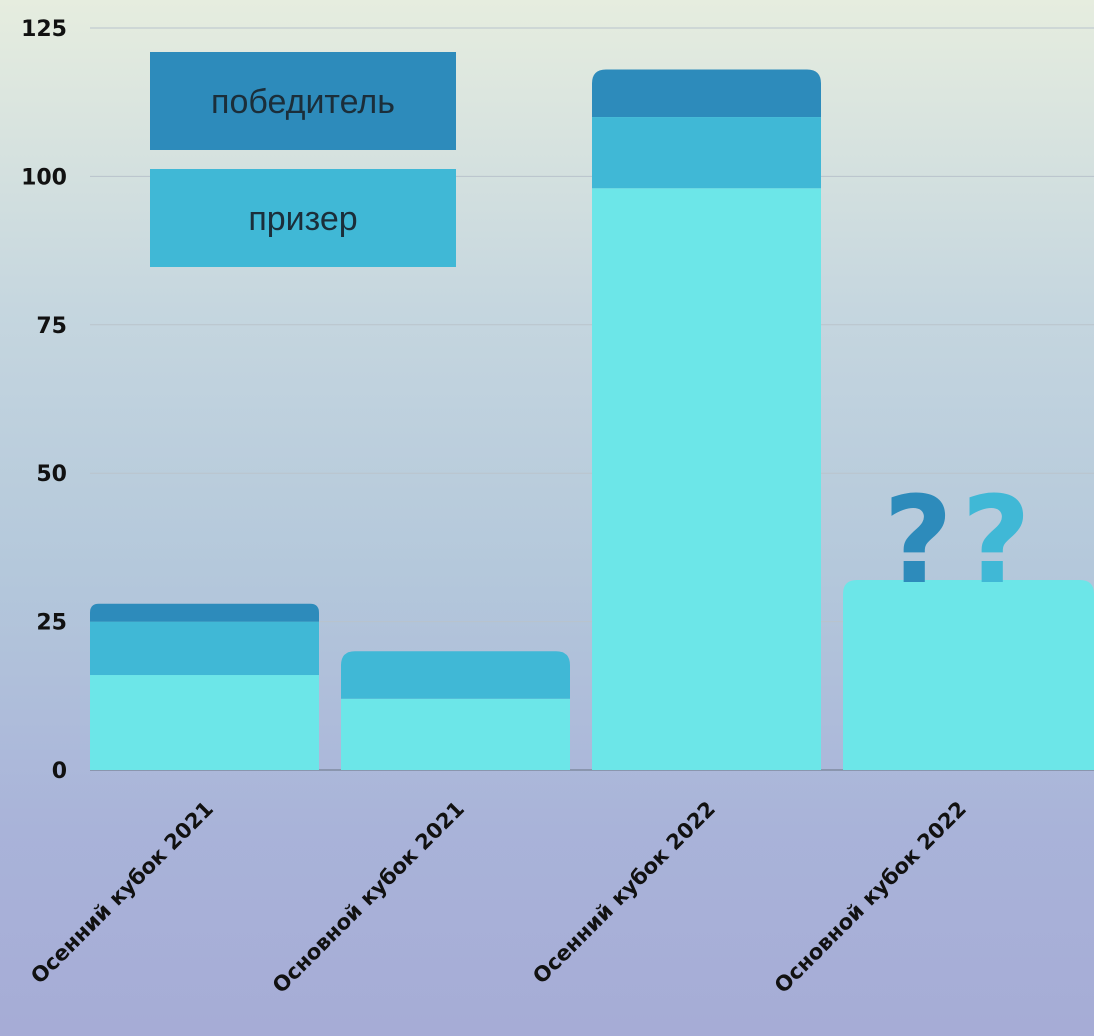 The image size is (1094, 1036). Describe the element at coordinates (44, 29) in the screenshot. I see `y-tick-label-125: 125` at that location.